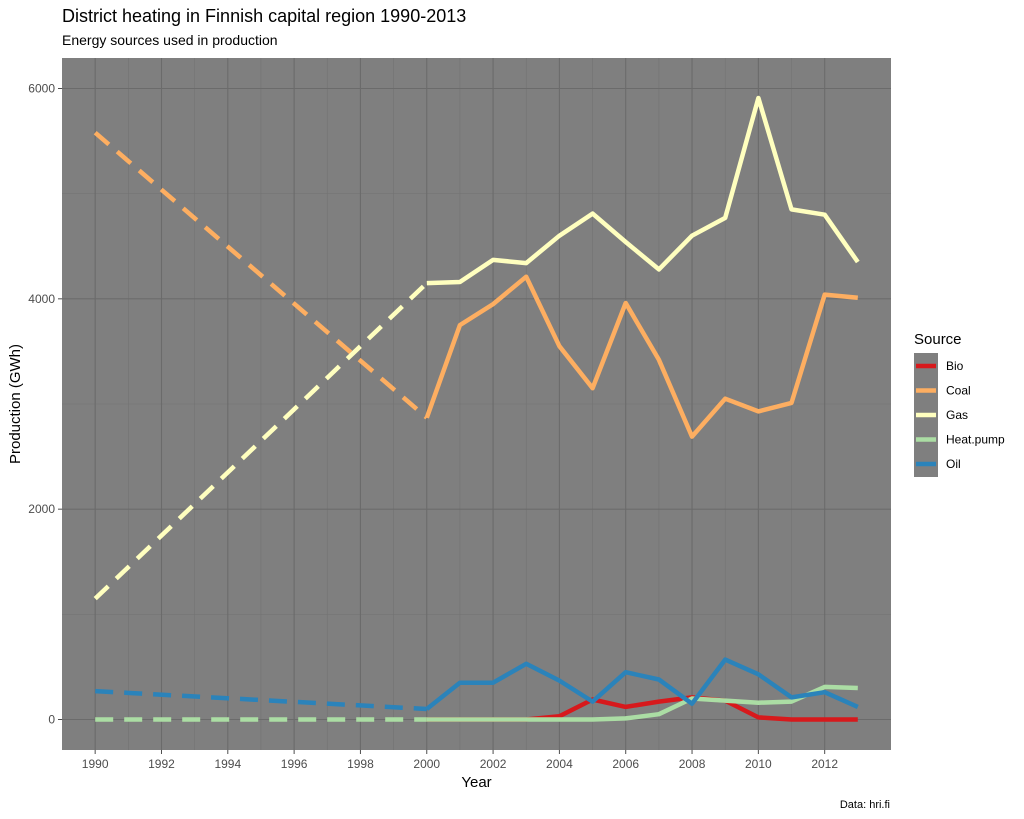 The width and height of the screenshot is (1024, 819). What do you see at coordinates (161, 764) in the screenshot?
I see `x-tick-label: 1992` at bounding box center [161, 764].